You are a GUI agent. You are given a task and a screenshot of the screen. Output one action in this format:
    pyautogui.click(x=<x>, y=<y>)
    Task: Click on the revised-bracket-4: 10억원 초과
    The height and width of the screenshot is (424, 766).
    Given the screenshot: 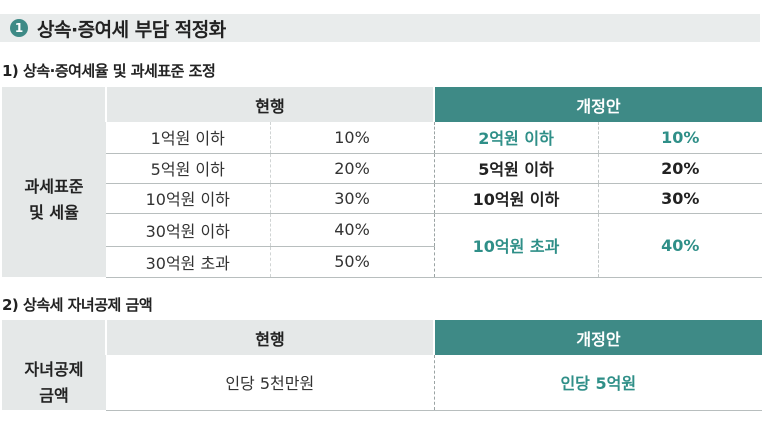 What is the action you would take?
    pyautogui.click(x=515, y=245)
    